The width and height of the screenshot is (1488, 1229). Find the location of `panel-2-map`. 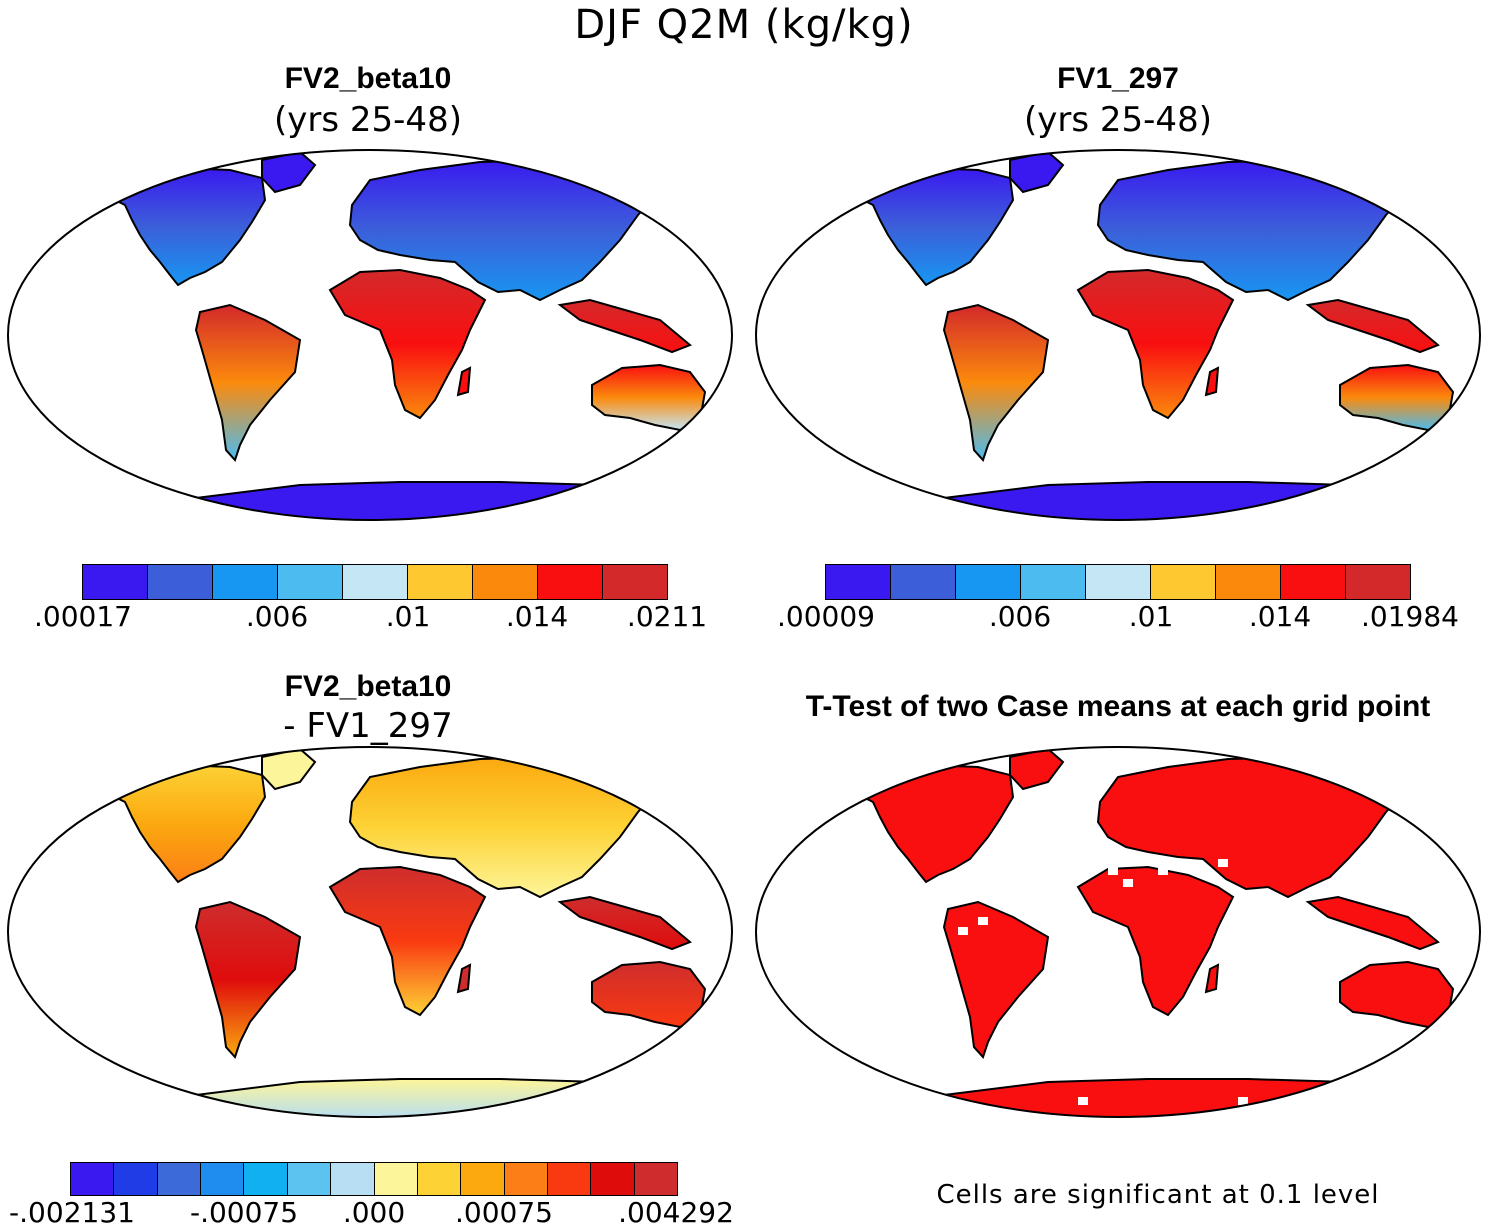

panel-2-map is located at coordinates (1118, 335).